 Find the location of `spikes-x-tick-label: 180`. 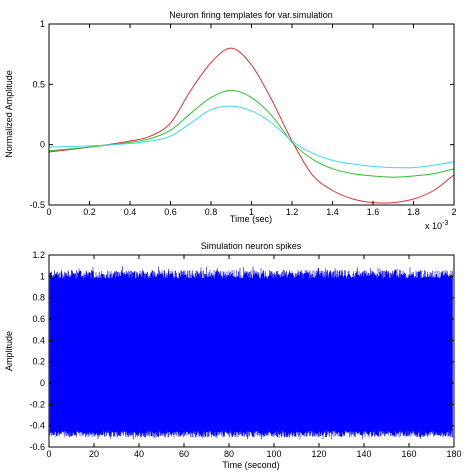

spikes-x-tick-label: 180 is located at coordinates (453, 454).